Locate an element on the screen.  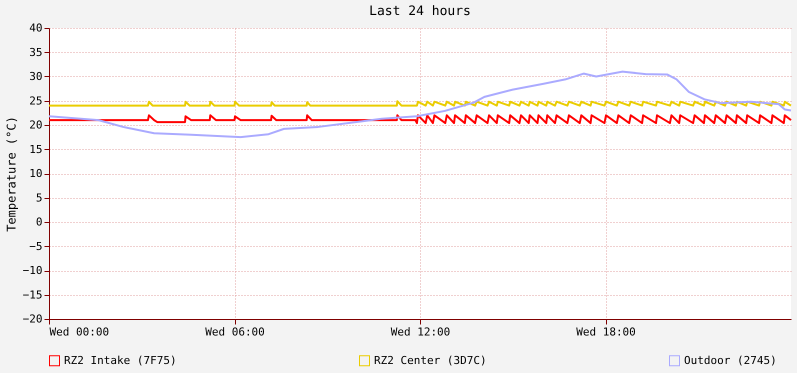
y-tick-label: 10 is located at coordinates (35, 173).